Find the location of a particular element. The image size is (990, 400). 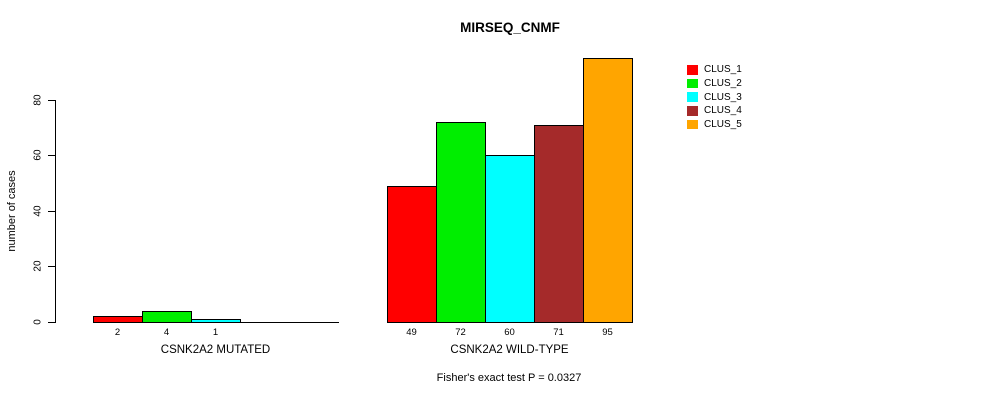

group-label: CSNK2A2 WILD-TYPE is located at coordinates (509, 350).